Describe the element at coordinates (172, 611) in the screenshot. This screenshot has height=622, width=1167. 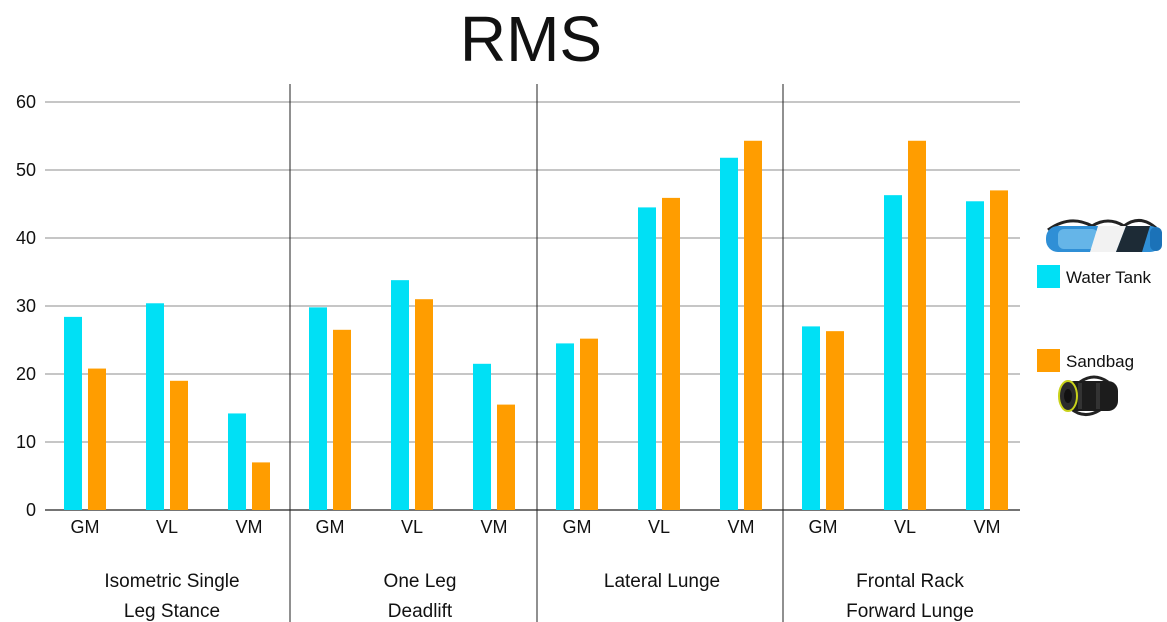
I see `group-label: Leg Stance` at that location.